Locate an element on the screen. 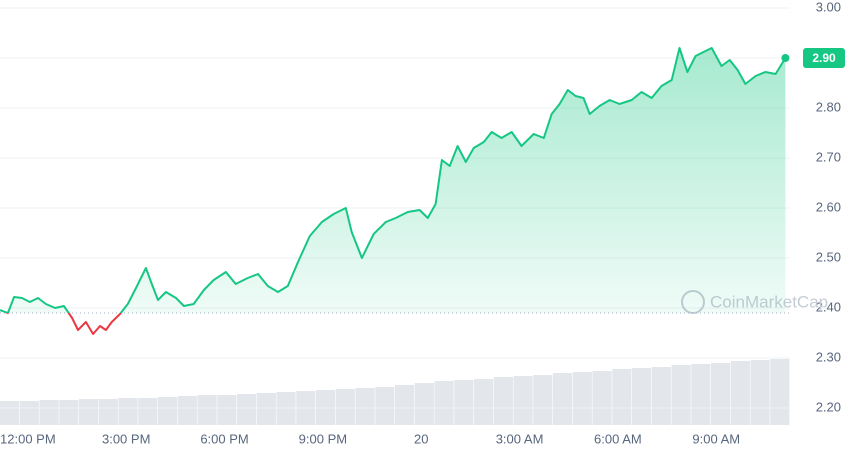  y-tick-label: 2.70 is located at coordinates (828, 156).